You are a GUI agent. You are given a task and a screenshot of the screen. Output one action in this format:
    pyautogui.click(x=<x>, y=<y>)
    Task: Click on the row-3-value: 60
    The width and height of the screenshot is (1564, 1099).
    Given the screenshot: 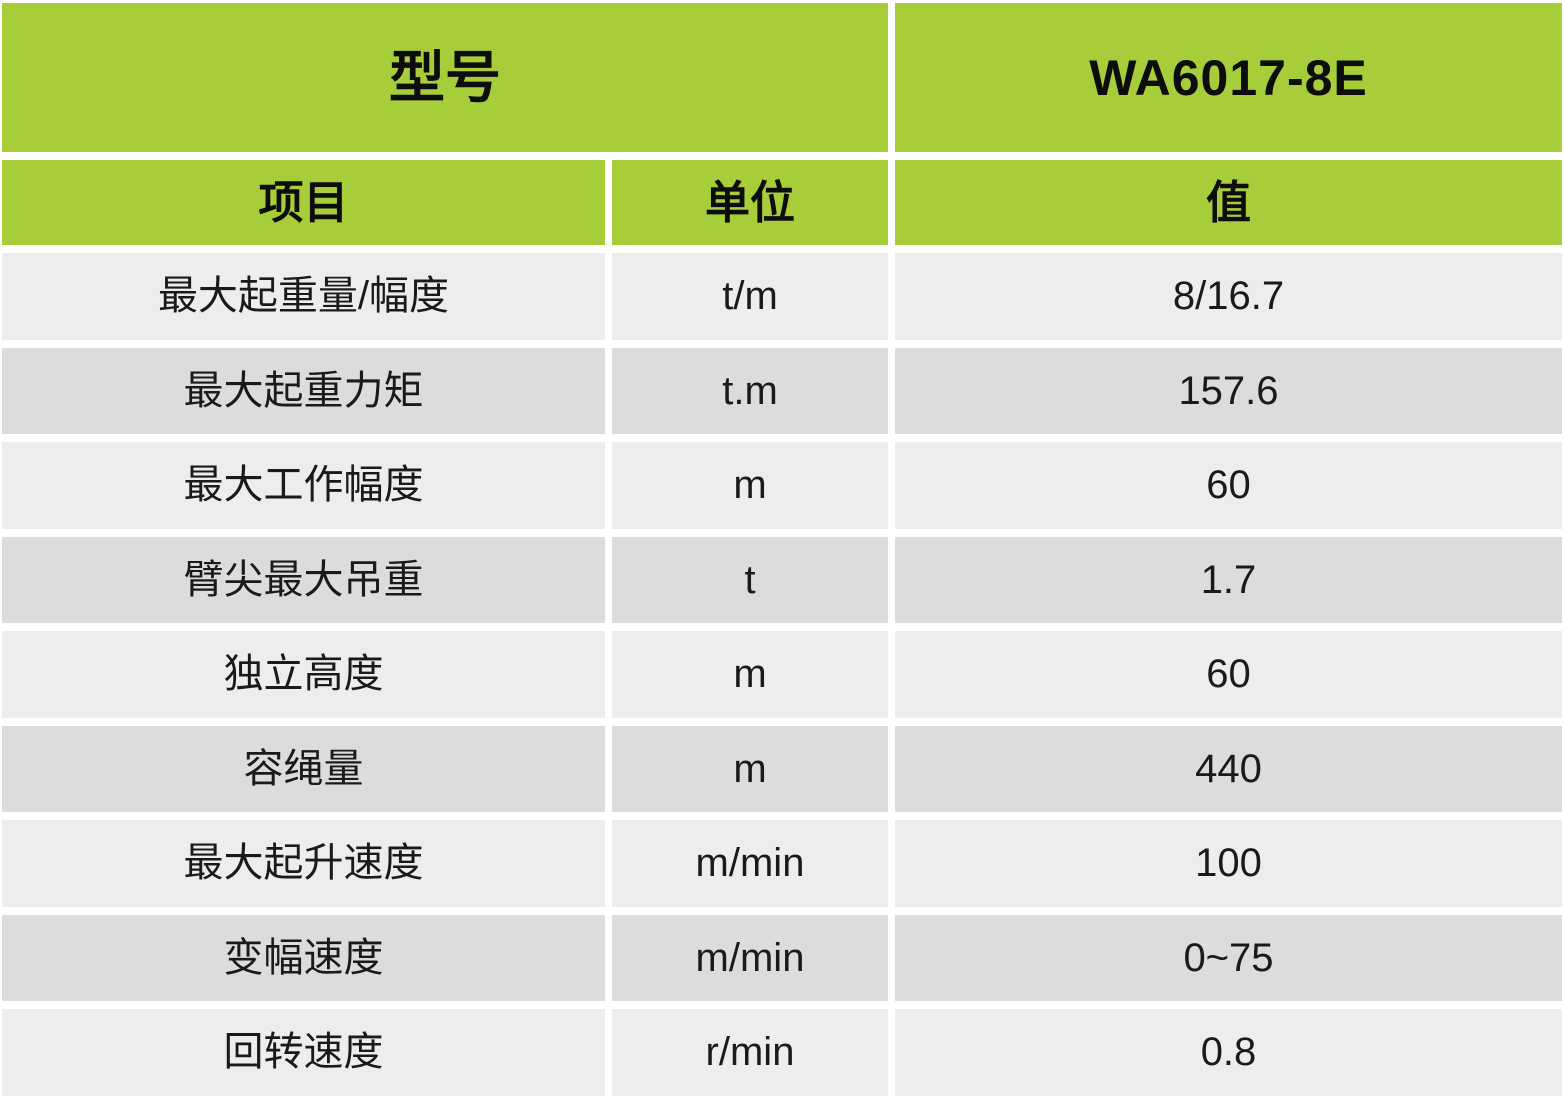 What is the action you would take?
    pyautogui.click(x=1228, y=485)
    